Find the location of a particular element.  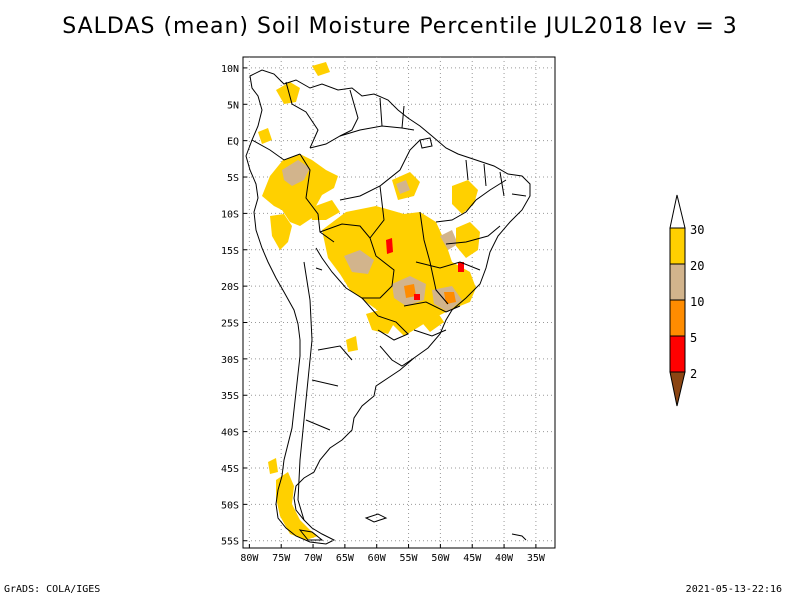

lon-tick-label: 65W is located at coordinates (345, 558).